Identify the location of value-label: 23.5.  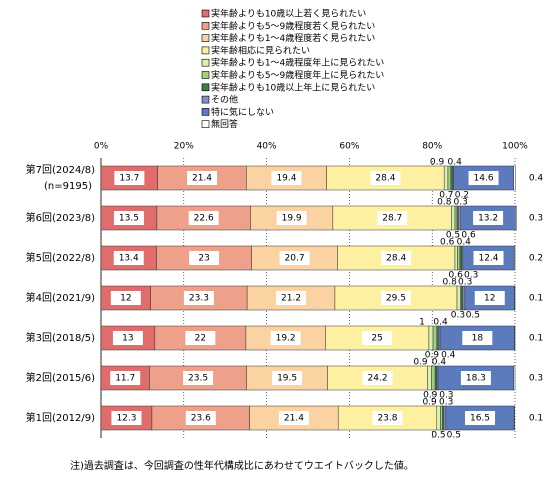
(198, 379).